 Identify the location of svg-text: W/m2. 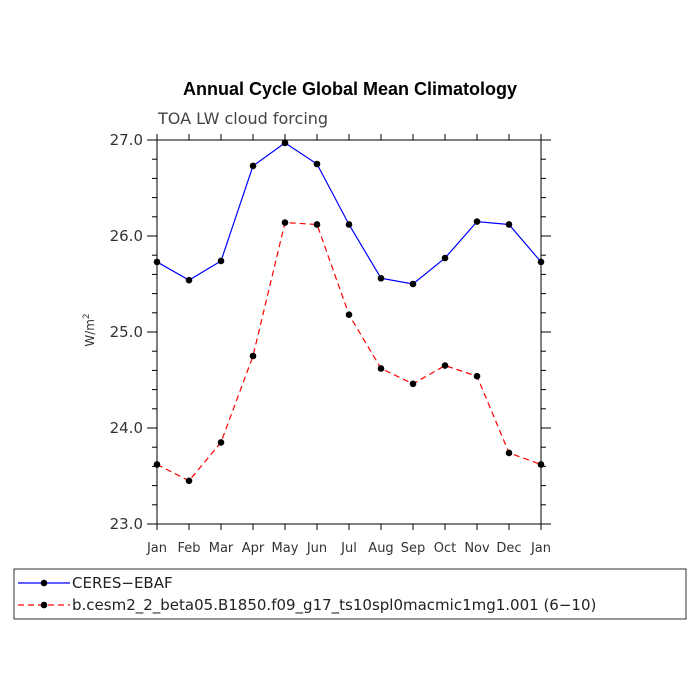
(89, 329).